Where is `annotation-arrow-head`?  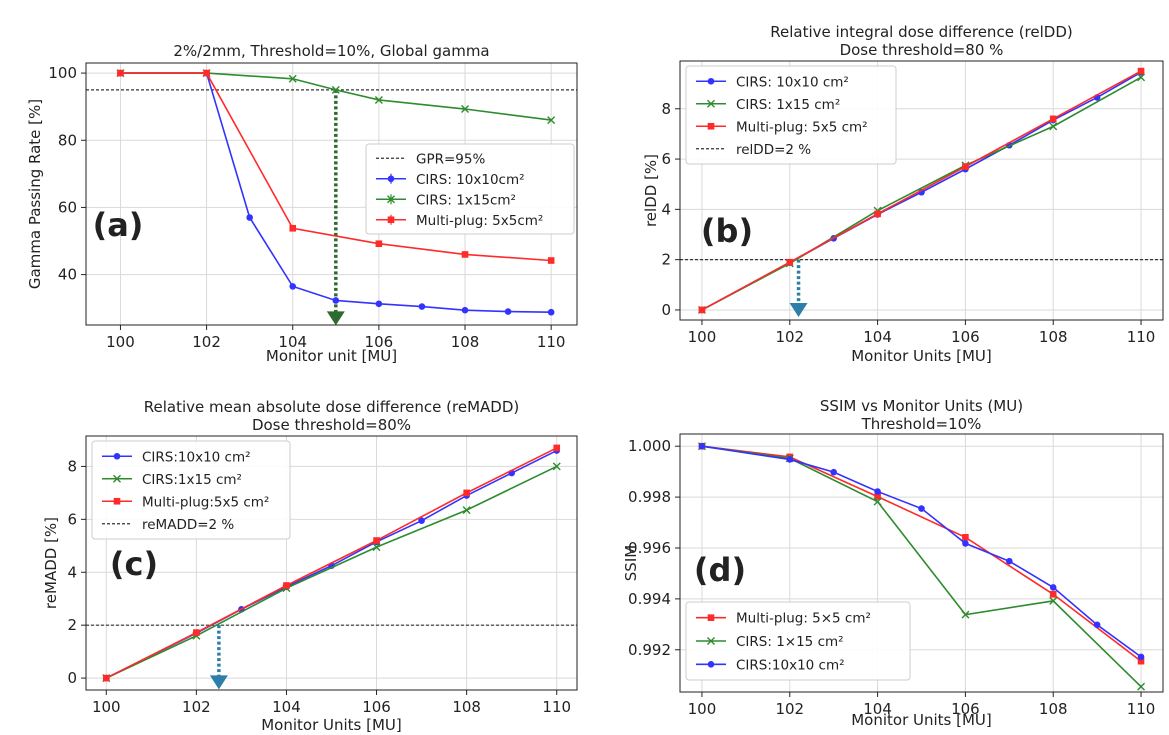
annotation-arrow-head is located at coordinates (335, 318).